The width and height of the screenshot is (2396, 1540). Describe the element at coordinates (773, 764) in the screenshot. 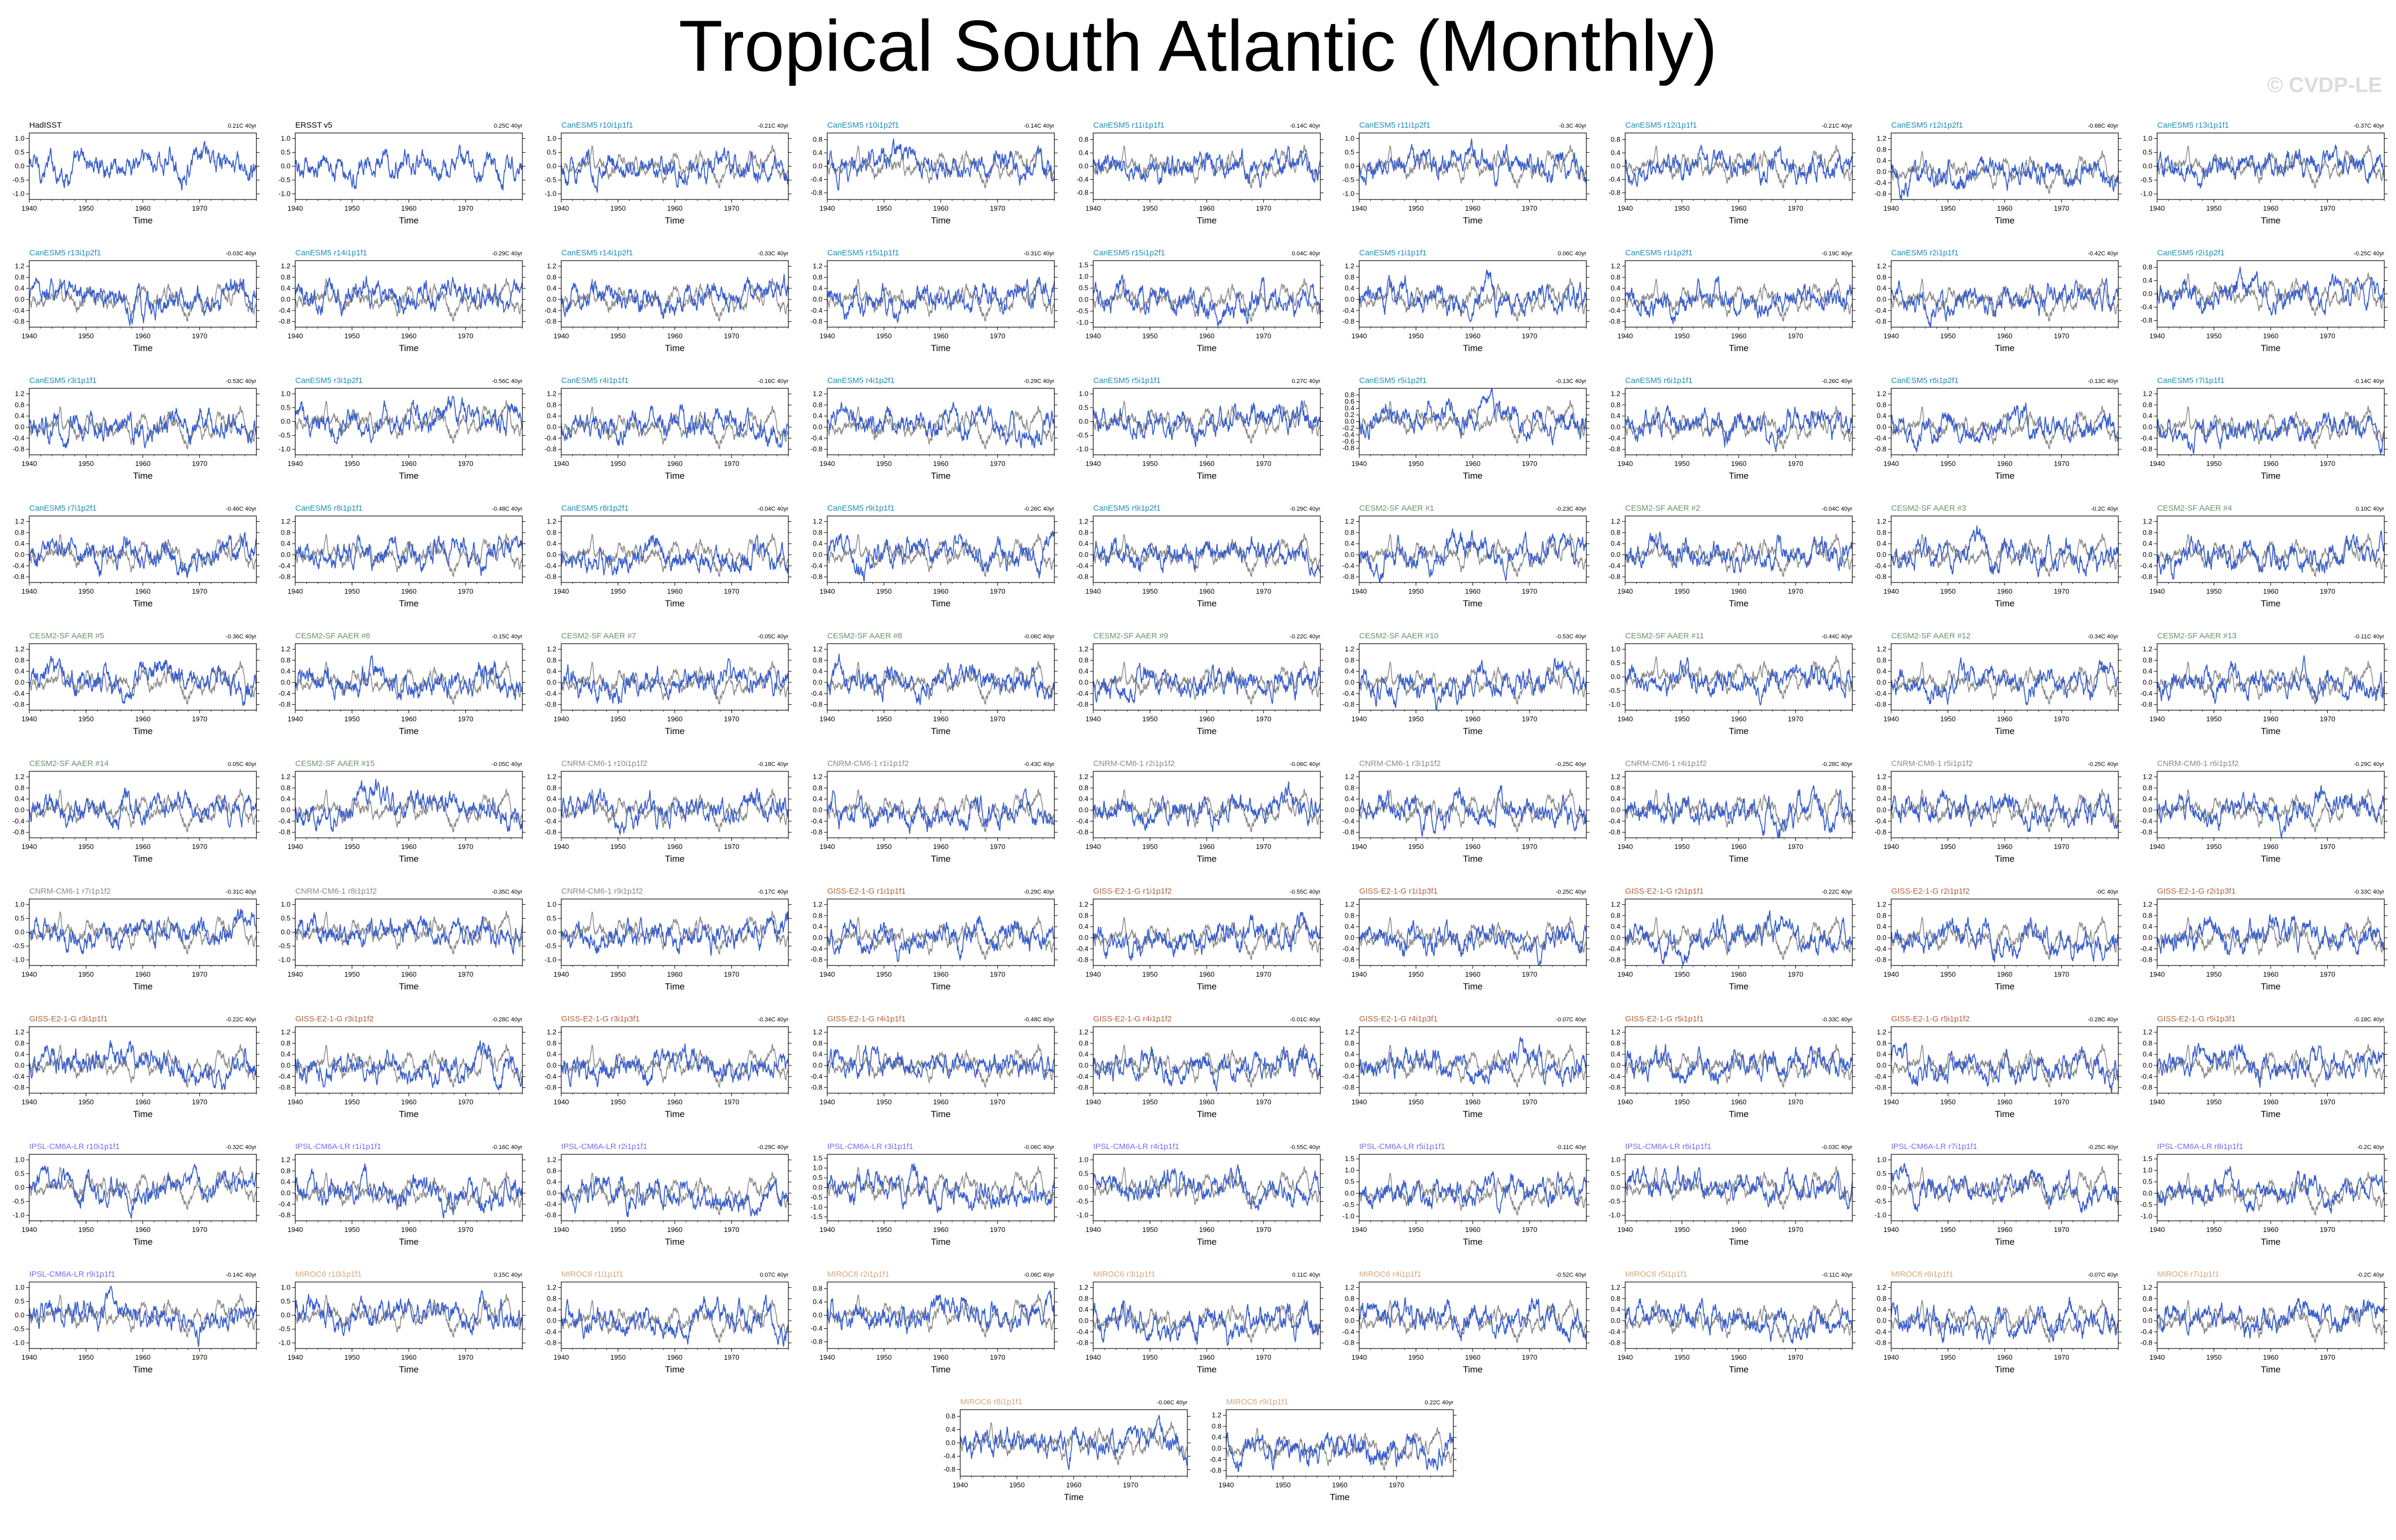

I see `panel-trend-label: -0.18C 40yr` at that location.